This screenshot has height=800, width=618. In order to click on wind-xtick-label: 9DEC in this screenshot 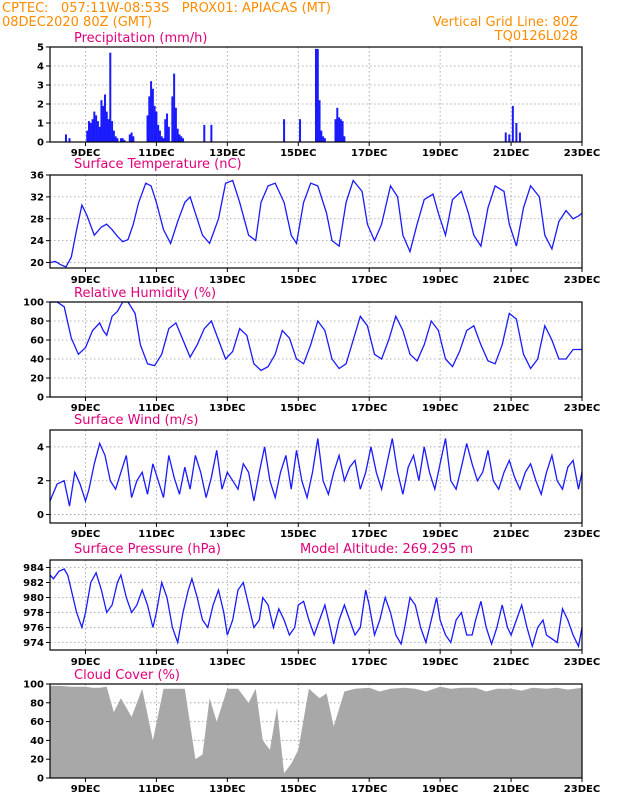, I will do `click(85, 534)`.